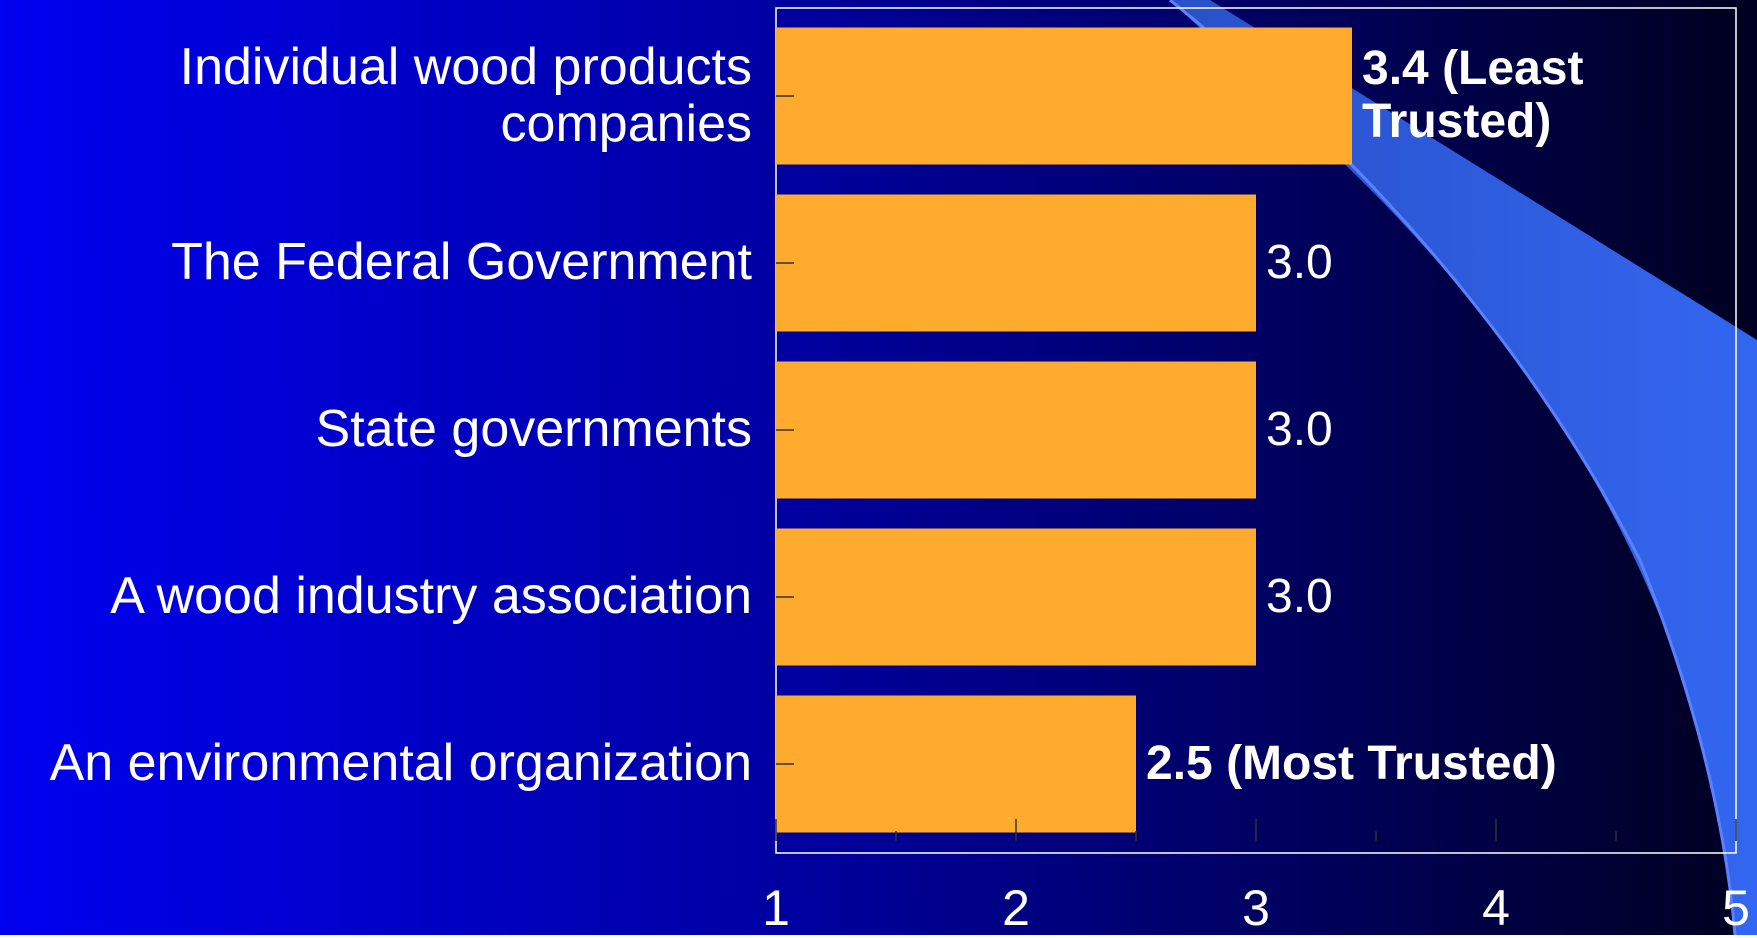 This screenshot has width=1757, height=938. Describe the element at coordinates (1736, 907) in the screenshot. I see `x-tick-label: 5` at that location.